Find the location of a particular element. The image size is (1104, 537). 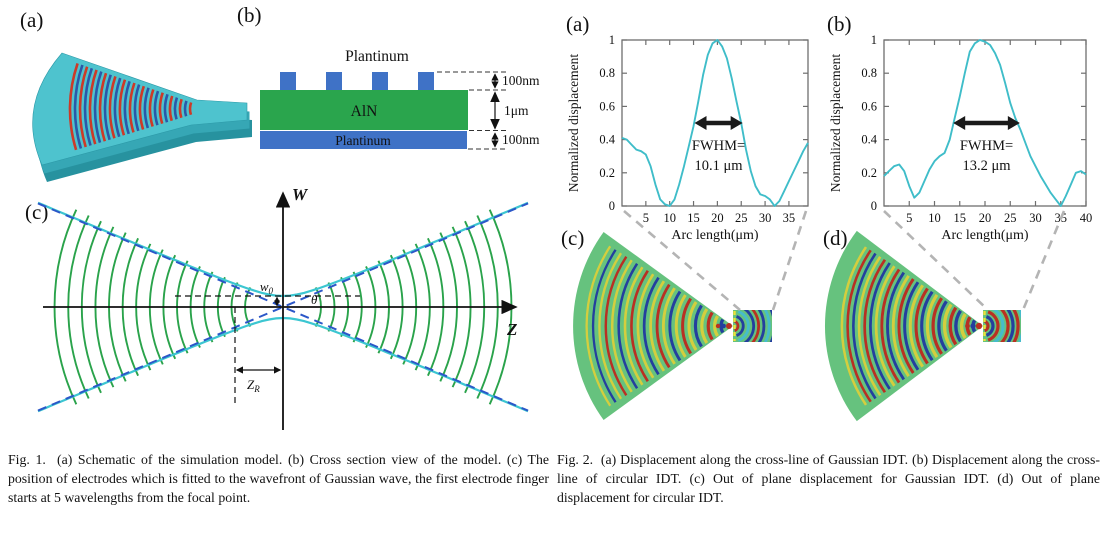

fig1-schematic-3d-model is located at coordinates (142, 117).